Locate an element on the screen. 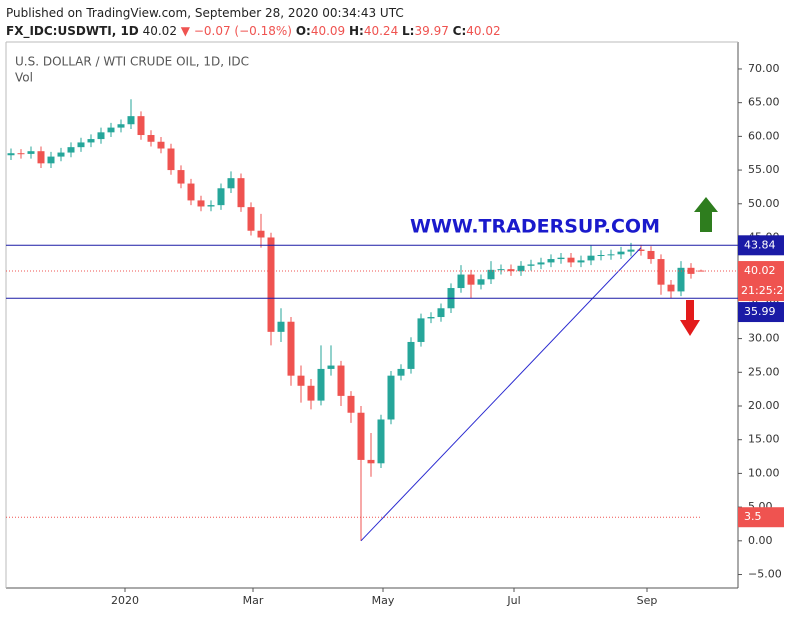 The height and width of the screenshot is (621, 806). ohlc-label: C: is located at coordinates (459, 31).